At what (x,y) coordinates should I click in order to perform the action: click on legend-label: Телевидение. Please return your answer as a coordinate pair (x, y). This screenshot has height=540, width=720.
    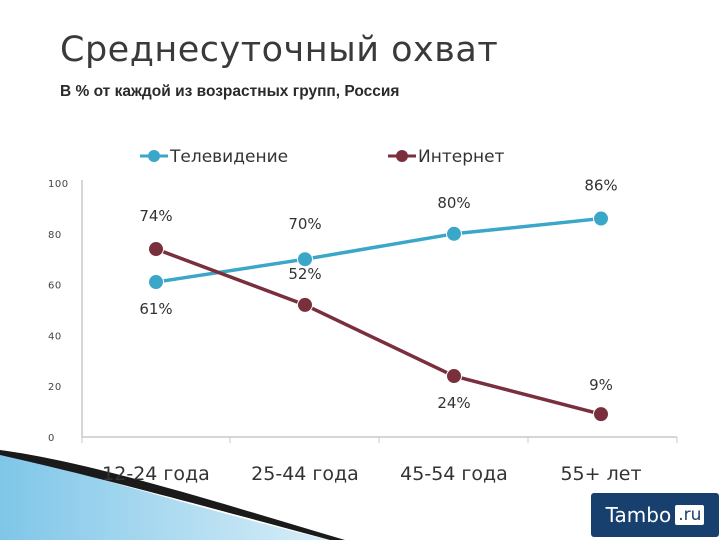
    Looking at the image, I should click on (228, 157).